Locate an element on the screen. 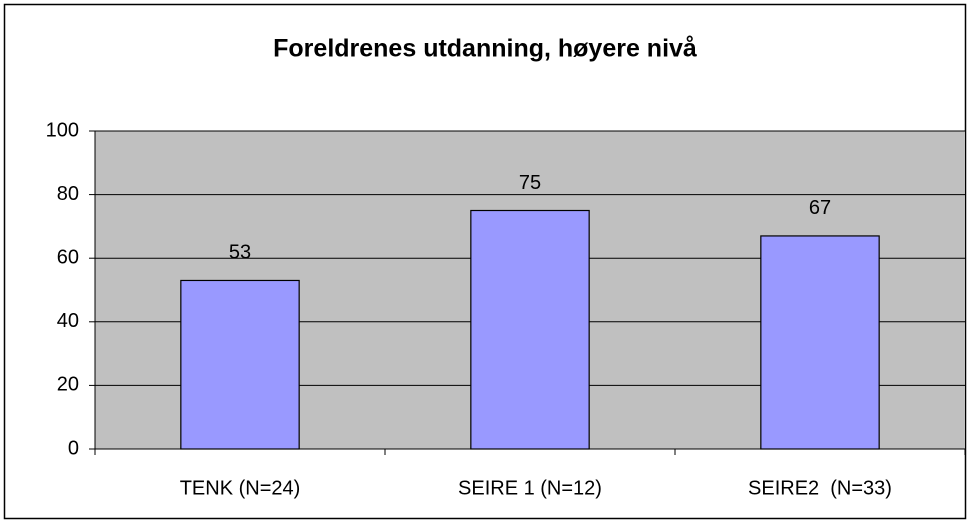 The image size is (970, 523). x-tick-label: SEIRE 1 (N=12) is located at coordinates (530, 488).